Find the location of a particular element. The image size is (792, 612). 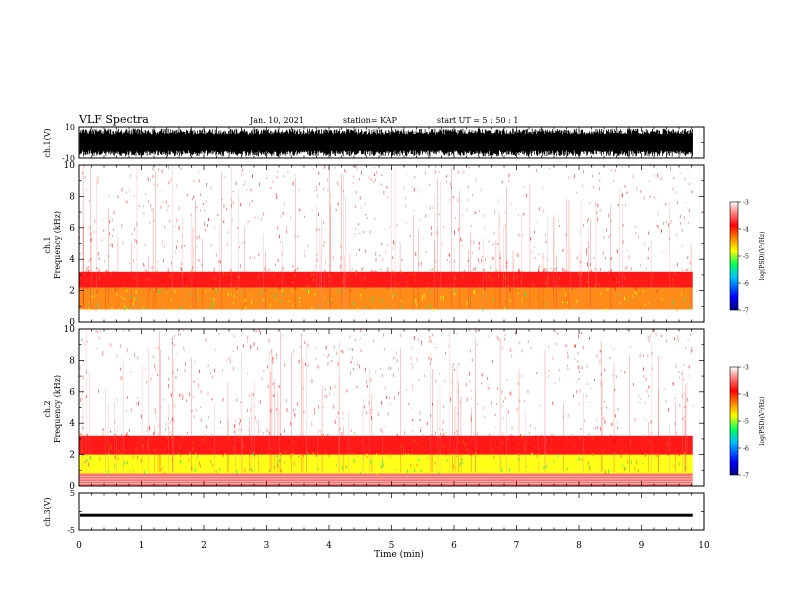

x-tick-label: 1 is located at coordinates (142, 546).